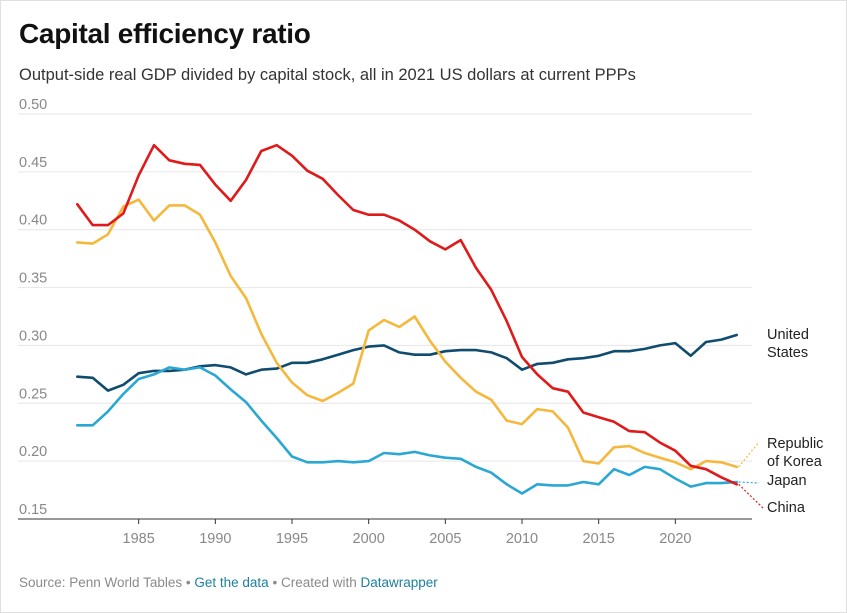 The image size is (847, 613). Describe the element at coordinates (599, 539) in the screenshot. I see `x-tick-label: 2015` at that location.